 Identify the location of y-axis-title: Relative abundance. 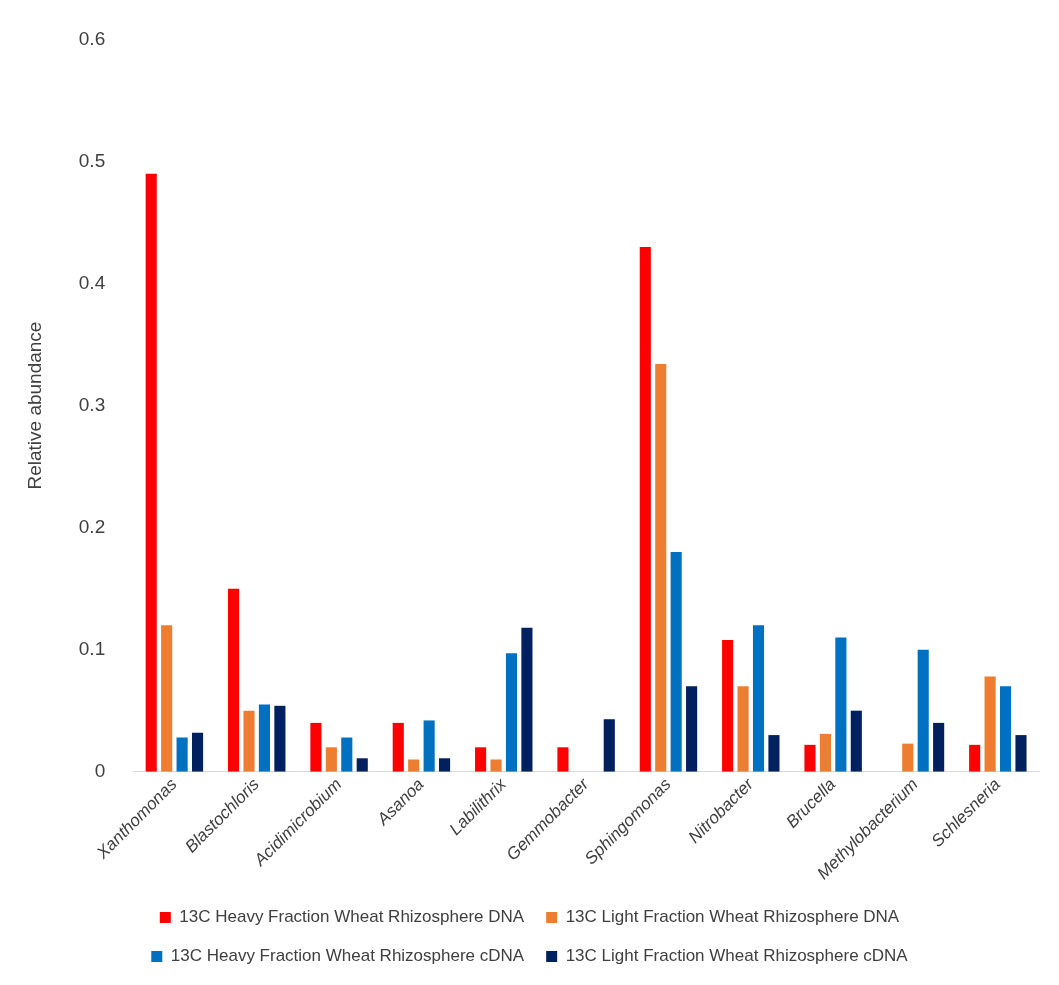
(34, 405).